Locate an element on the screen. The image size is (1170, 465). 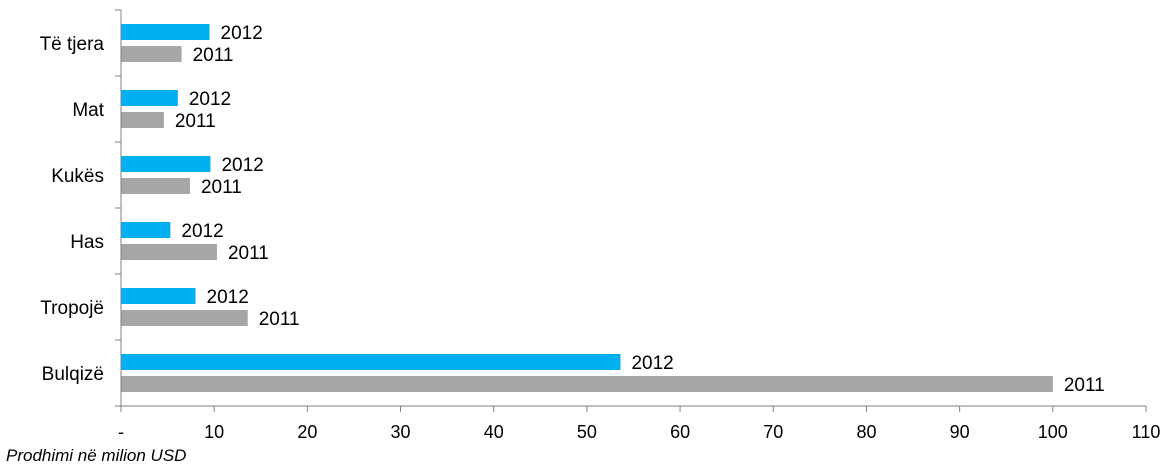
category-label: Kukës is located at coordinates (77, 176).